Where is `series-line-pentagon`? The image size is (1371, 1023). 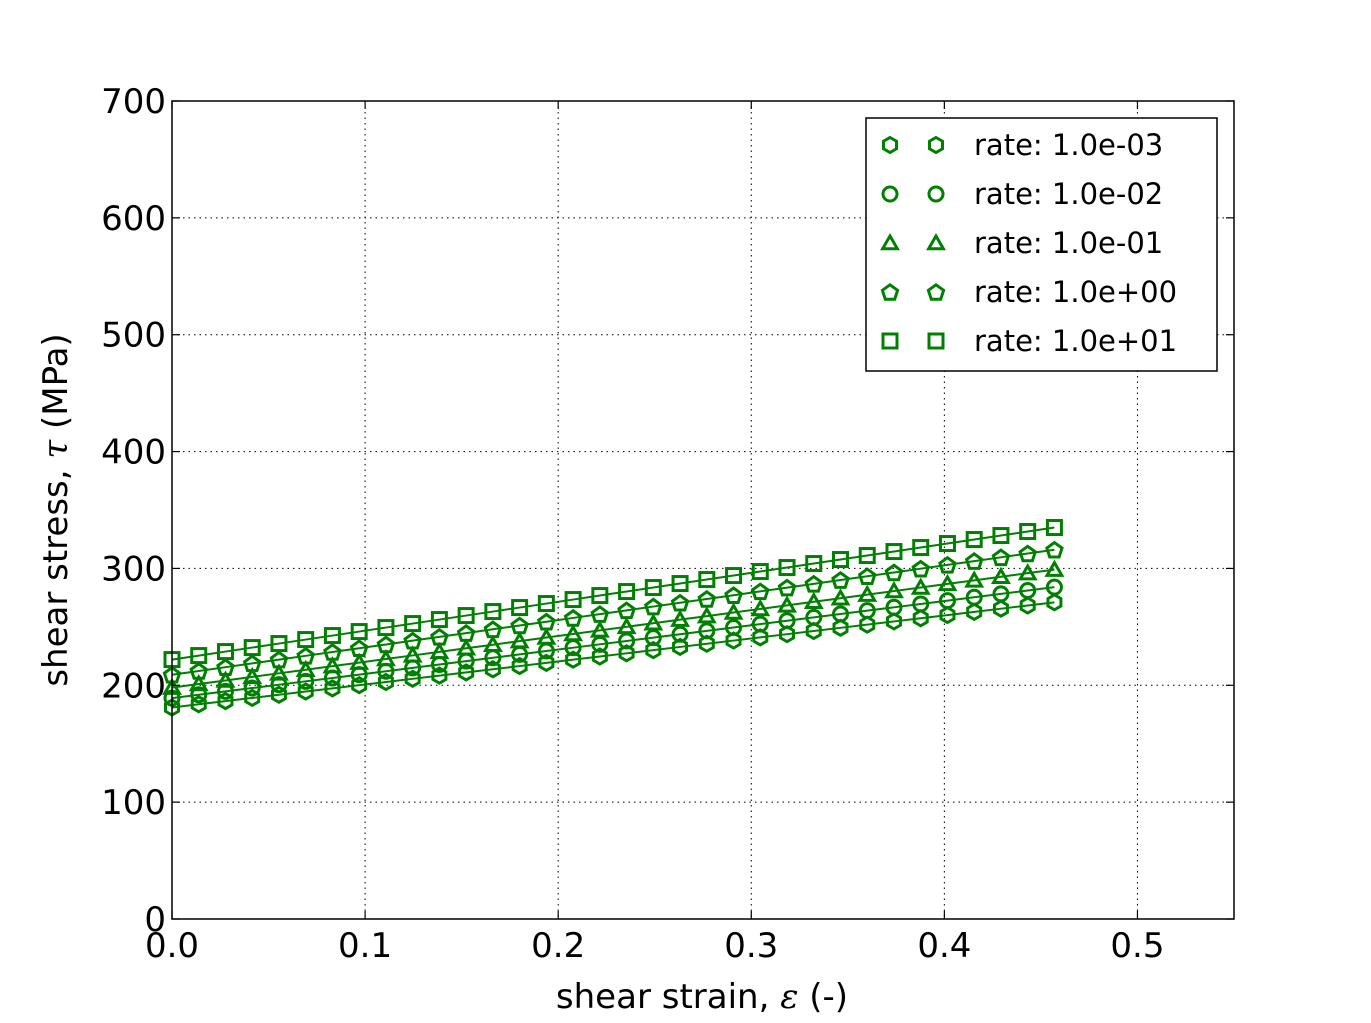 series-line-pentagon is located at coordinates (613, 612).